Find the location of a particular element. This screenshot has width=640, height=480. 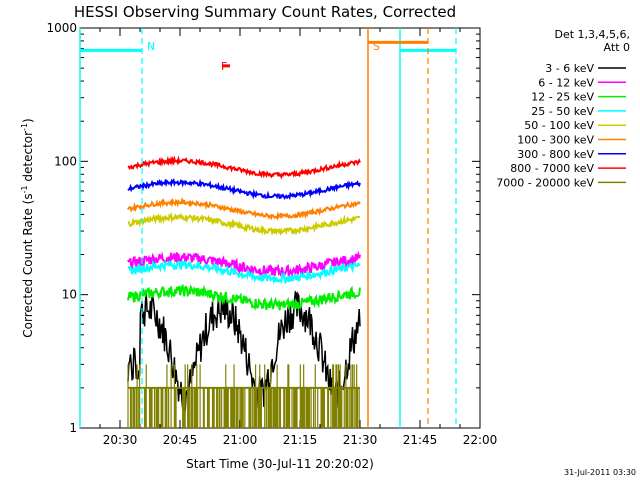

x-tick-label: 21:00 is located at coordinates (240, 440).